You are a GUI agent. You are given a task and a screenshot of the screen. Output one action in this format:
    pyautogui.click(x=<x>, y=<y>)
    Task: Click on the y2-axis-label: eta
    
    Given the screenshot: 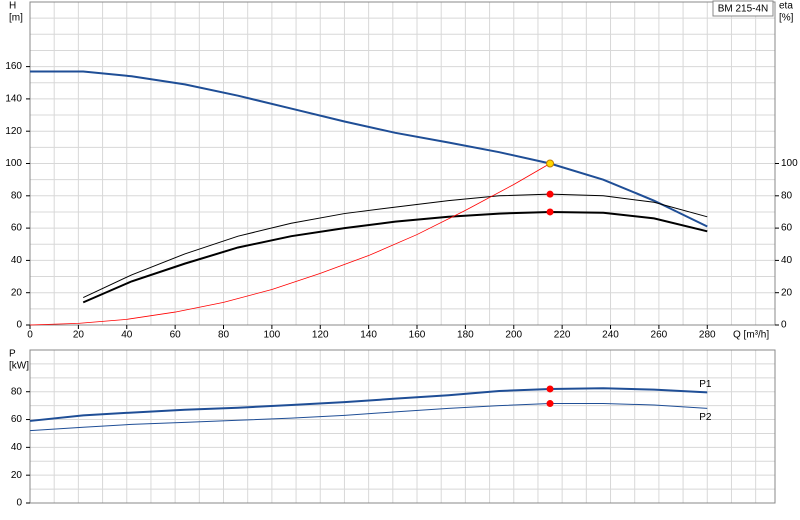 What is the action you would take?
    pyautogui.click(x=786, y=6)
    